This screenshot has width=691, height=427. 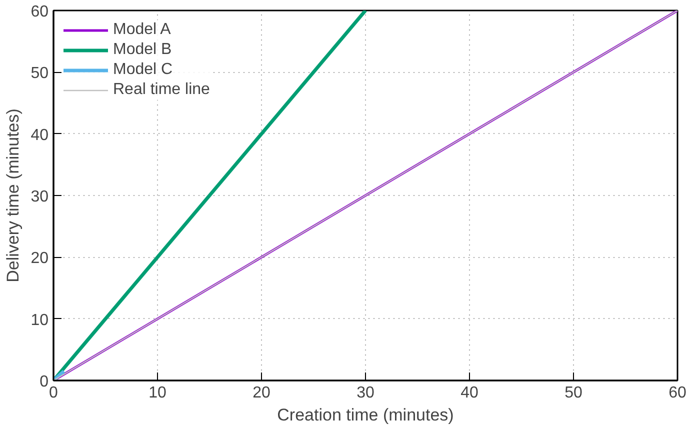 I want to click on legend-label: Real time line, so click(x=161, y=90).